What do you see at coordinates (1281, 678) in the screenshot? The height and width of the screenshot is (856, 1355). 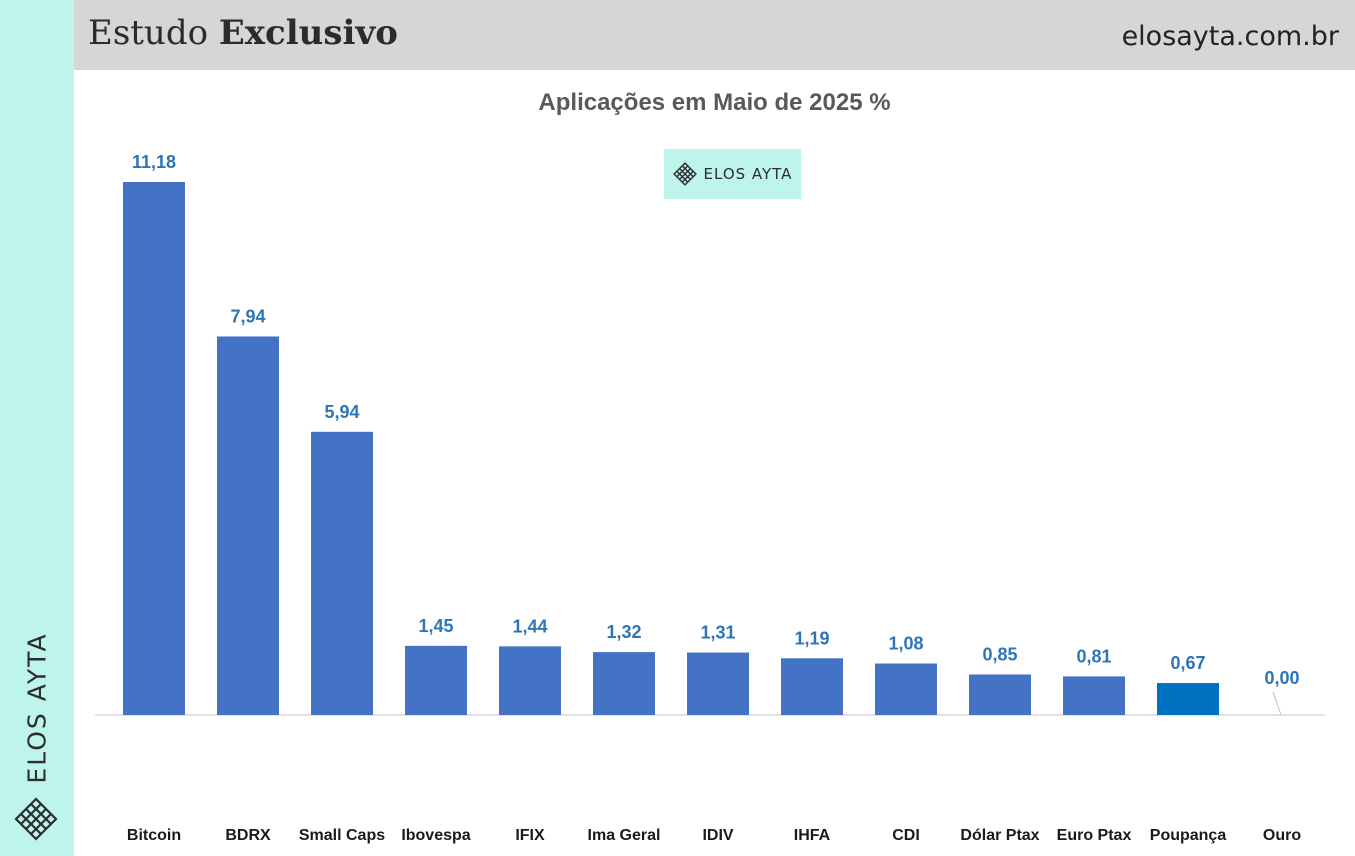 I see `data-label: 0,00` at bounding box center [1281, 678].